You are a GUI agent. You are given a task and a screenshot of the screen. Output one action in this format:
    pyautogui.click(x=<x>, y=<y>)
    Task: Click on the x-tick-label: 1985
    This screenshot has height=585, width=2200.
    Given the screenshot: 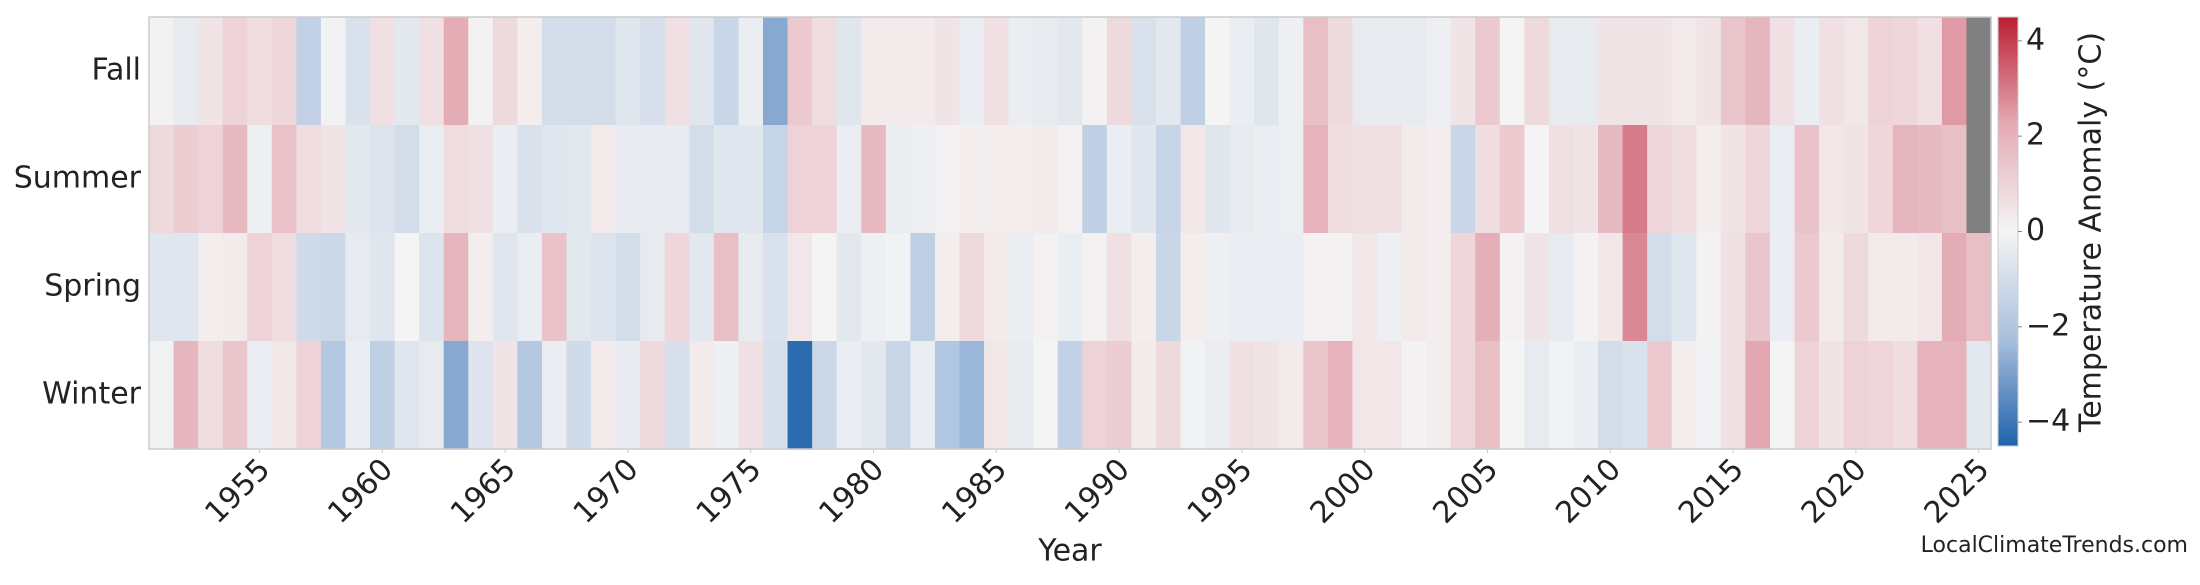 What is the action you would take?
    pyautogui.click(x=974, y=491)
    